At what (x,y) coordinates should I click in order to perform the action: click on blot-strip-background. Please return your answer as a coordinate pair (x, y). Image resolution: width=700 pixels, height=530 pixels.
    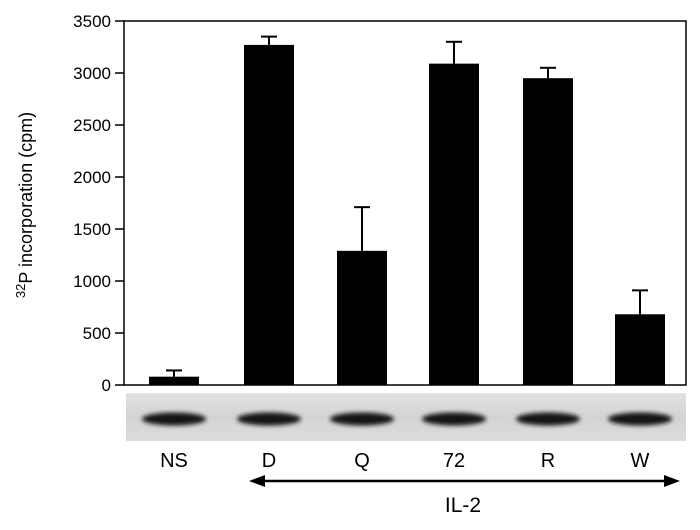
    Looking at the image, I should click on (406, 417).